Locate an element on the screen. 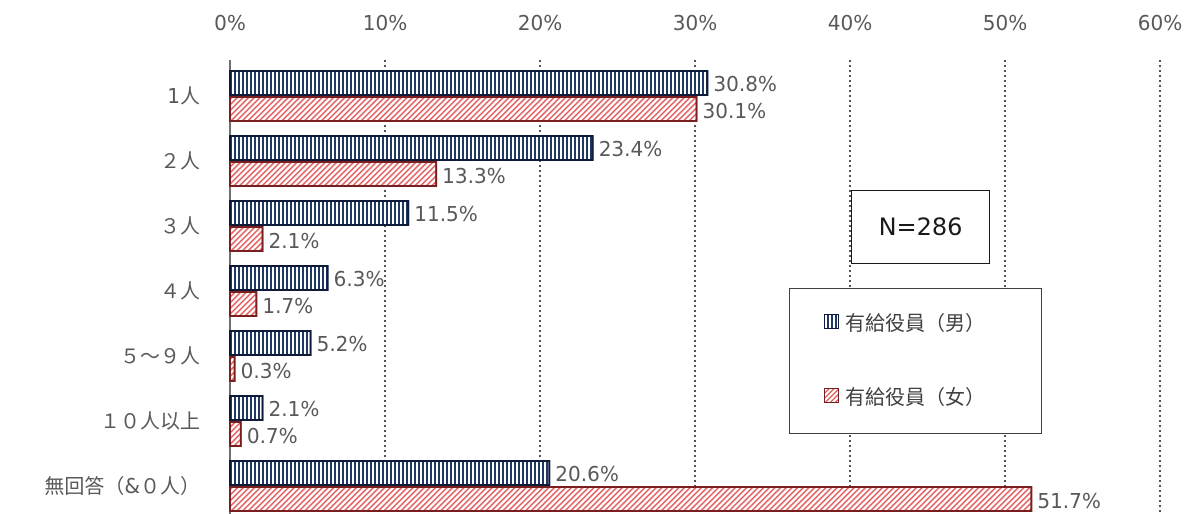 The width and height of the screenshot is (1196, 514). data-label: 6.3% is located at coordinates (359, 279).